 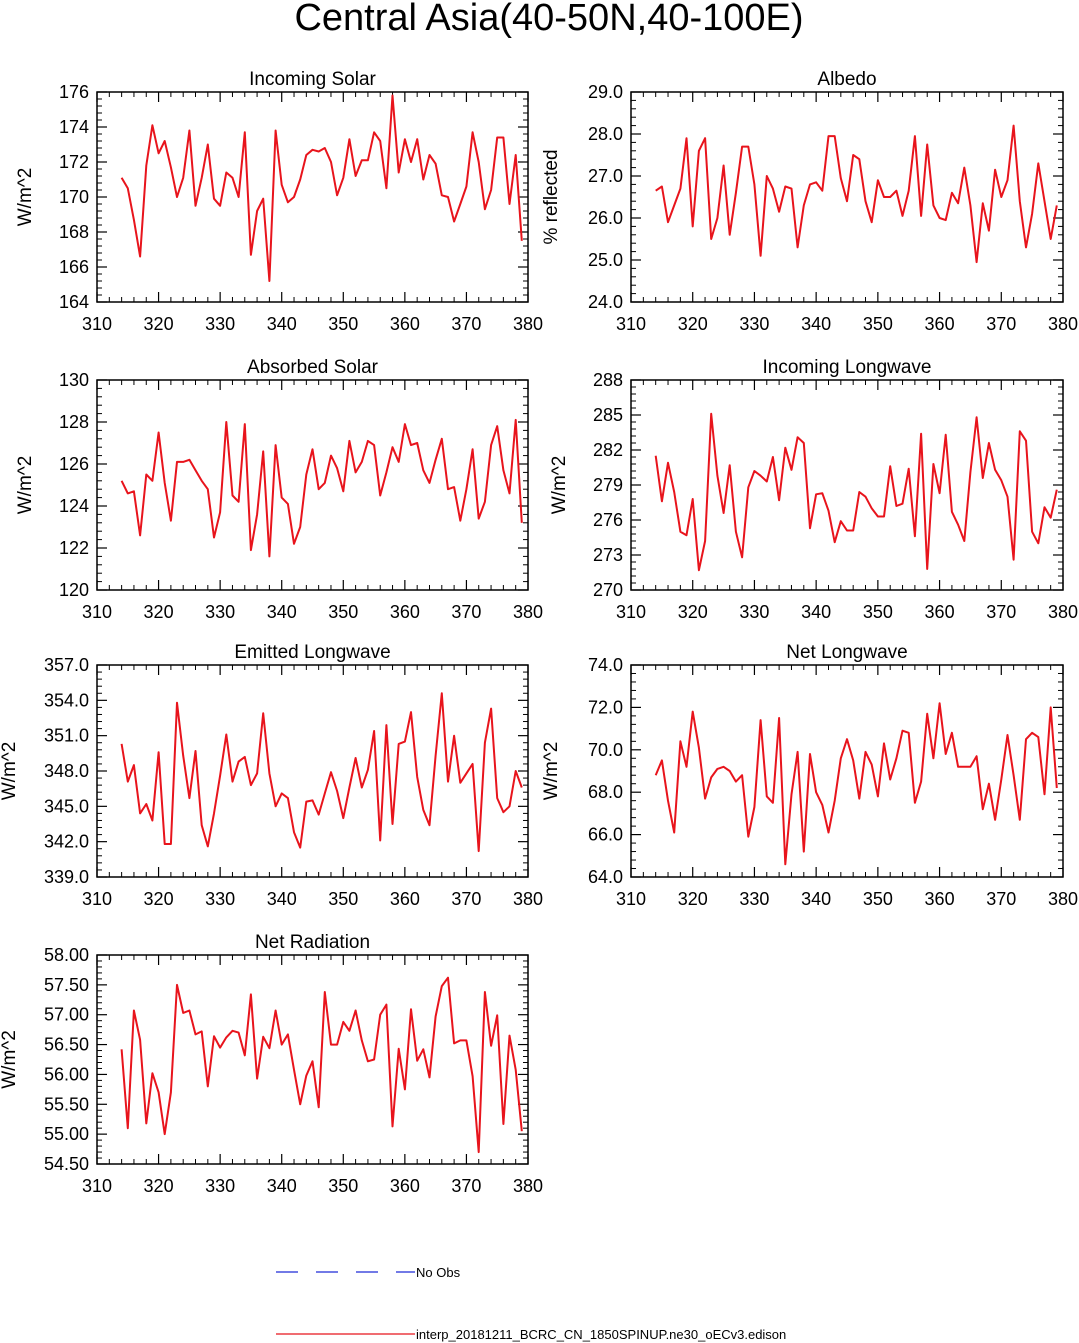 What do you see at coordinates (66, 955) in the screenshot?
I see `y-tick-label: 58.00` at bounding box center [66, 955].